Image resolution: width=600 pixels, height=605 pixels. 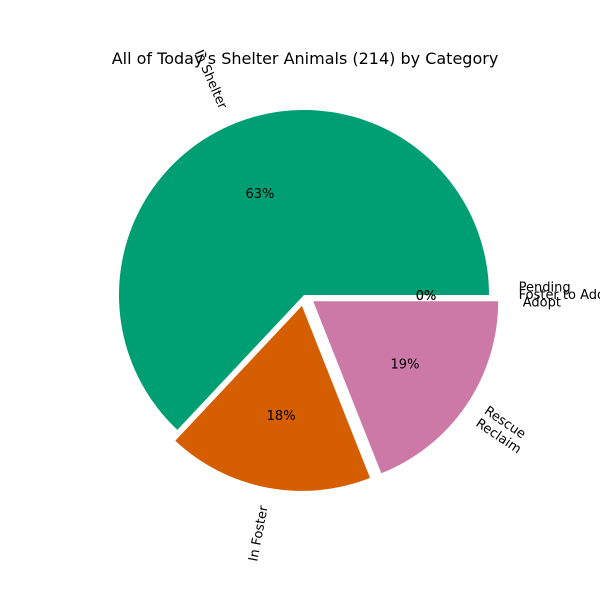 I want to click on slice-label-pending-adopt: Pending Adopt, so click(x=545, y=296).